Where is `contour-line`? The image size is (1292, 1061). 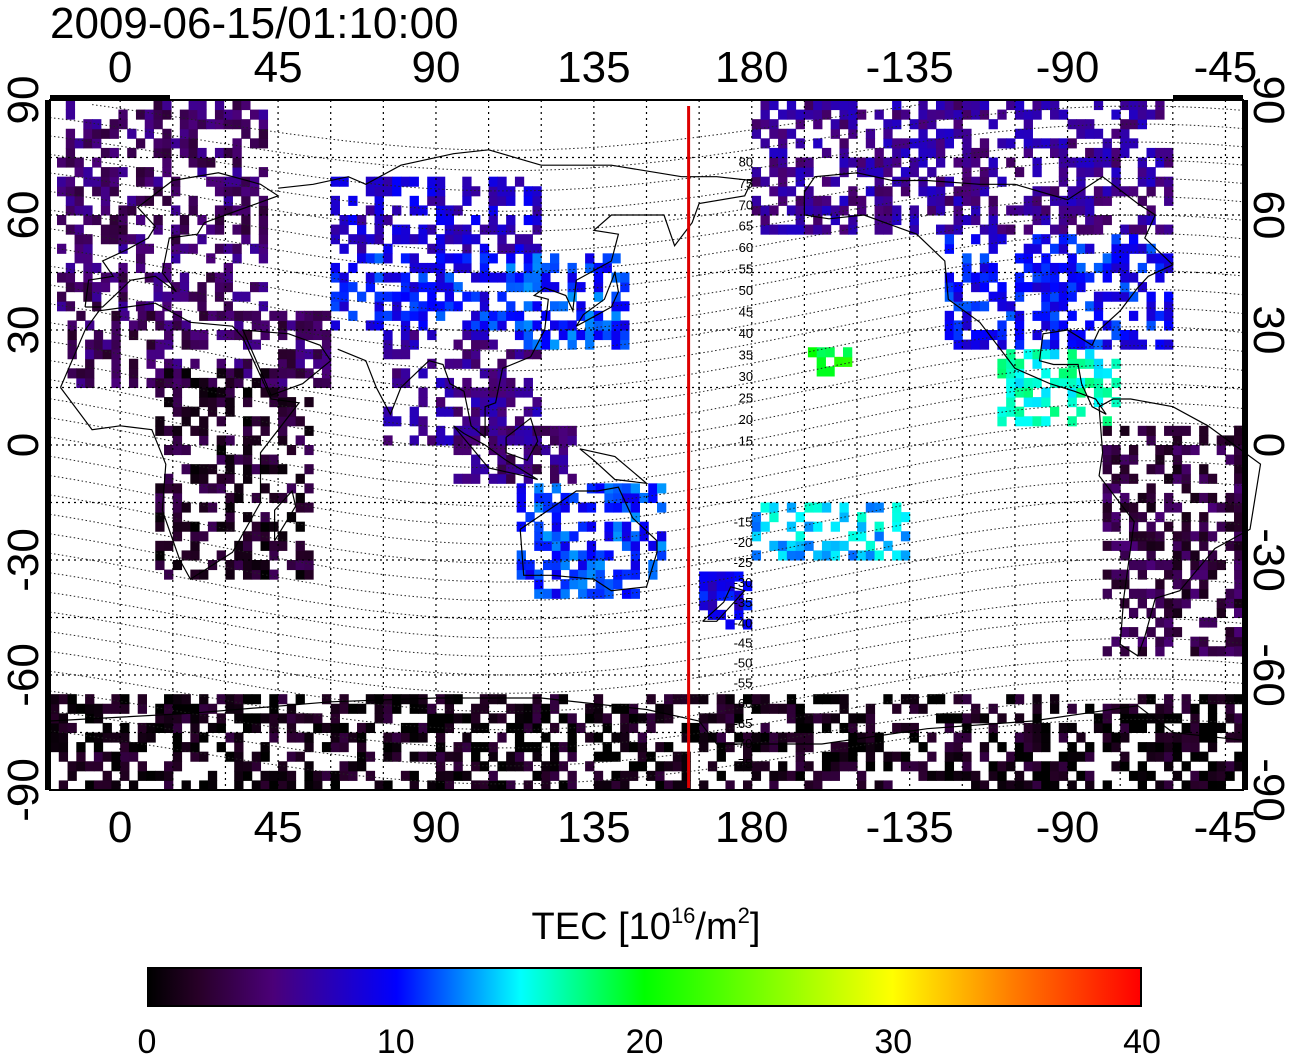 contour-line is located at coordinates (646, 675).